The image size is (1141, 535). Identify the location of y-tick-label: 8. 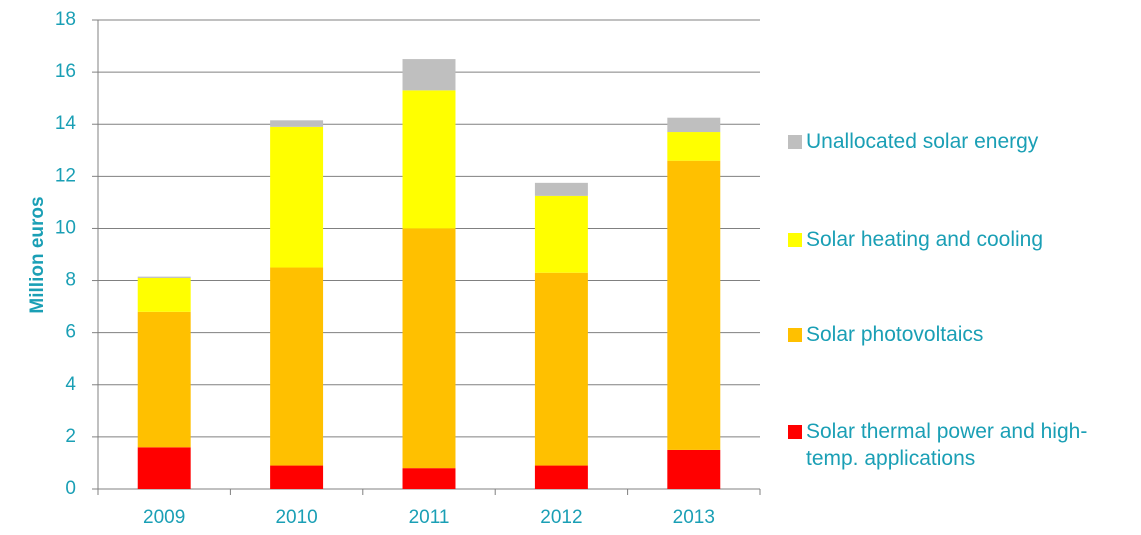
(70, 280).